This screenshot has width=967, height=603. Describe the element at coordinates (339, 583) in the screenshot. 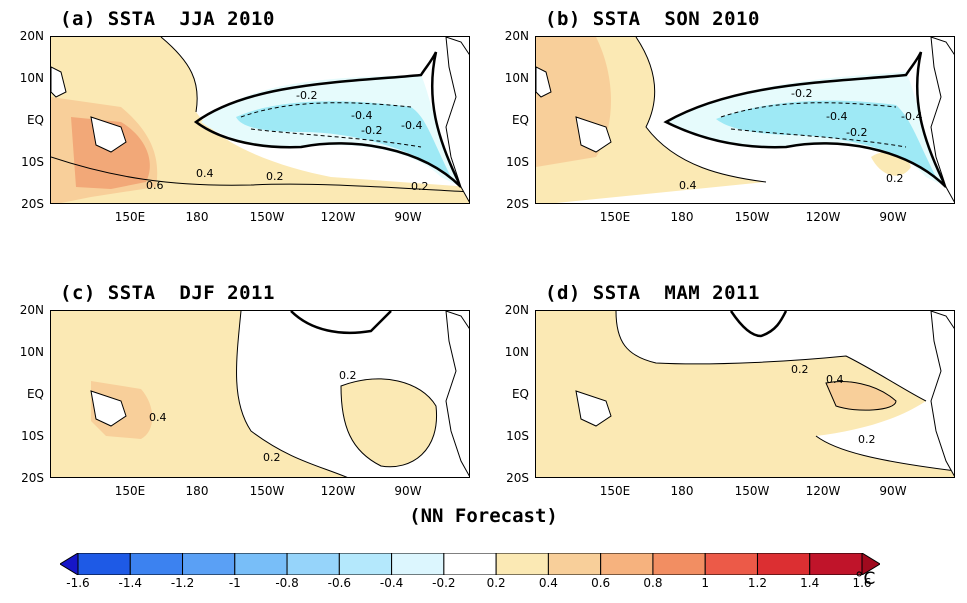

I see `colorbar-tick-label: -0.6` at that location.